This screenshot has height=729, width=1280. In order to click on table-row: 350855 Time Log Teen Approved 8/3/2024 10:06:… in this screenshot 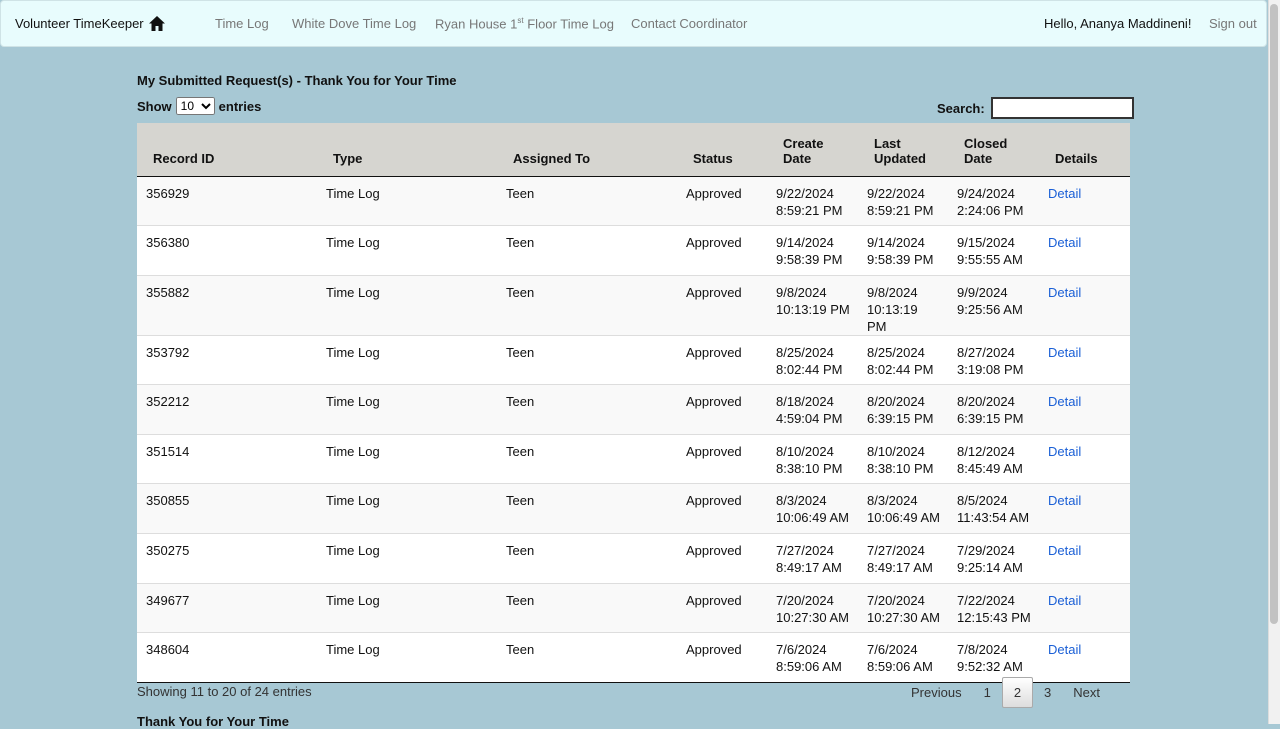, I will do `click(633, 508)`.